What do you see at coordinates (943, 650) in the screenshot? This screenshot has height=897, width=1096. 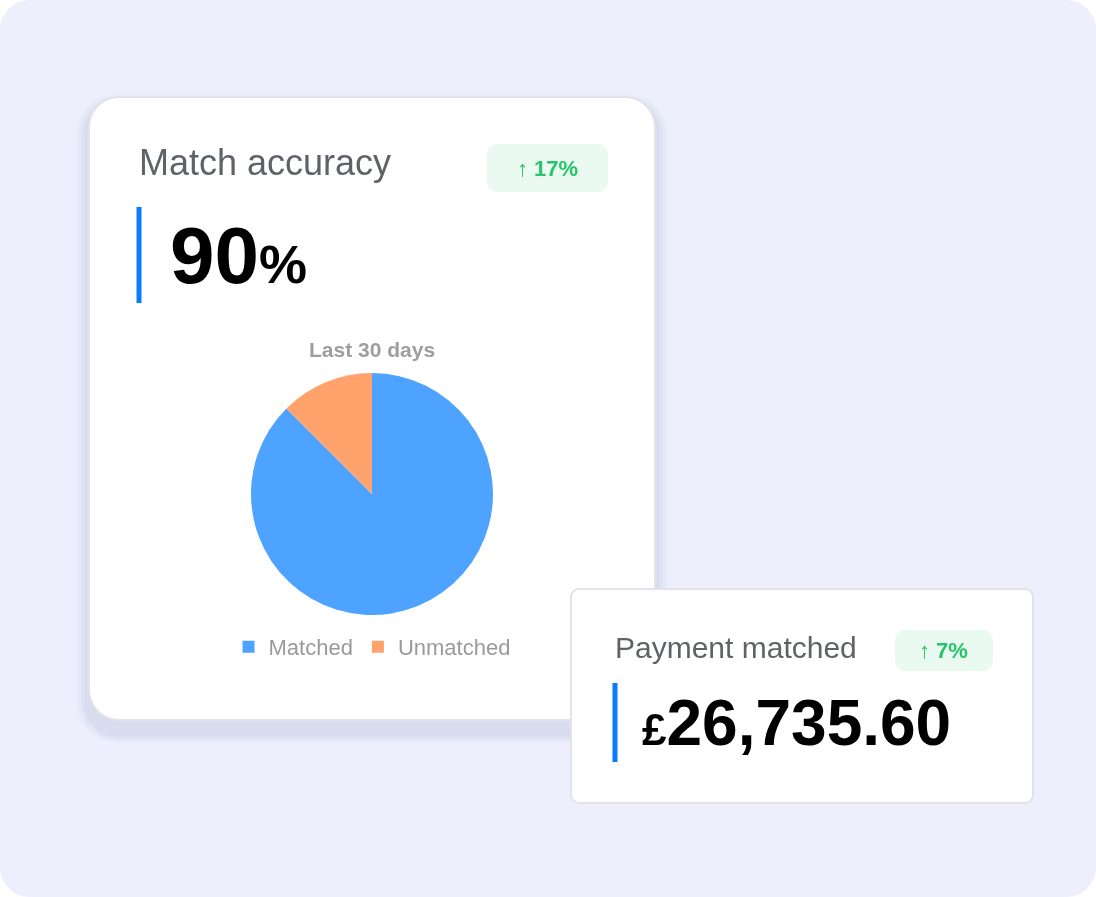 I see `text: ↑ 7%` at bounding box center [943, 650].